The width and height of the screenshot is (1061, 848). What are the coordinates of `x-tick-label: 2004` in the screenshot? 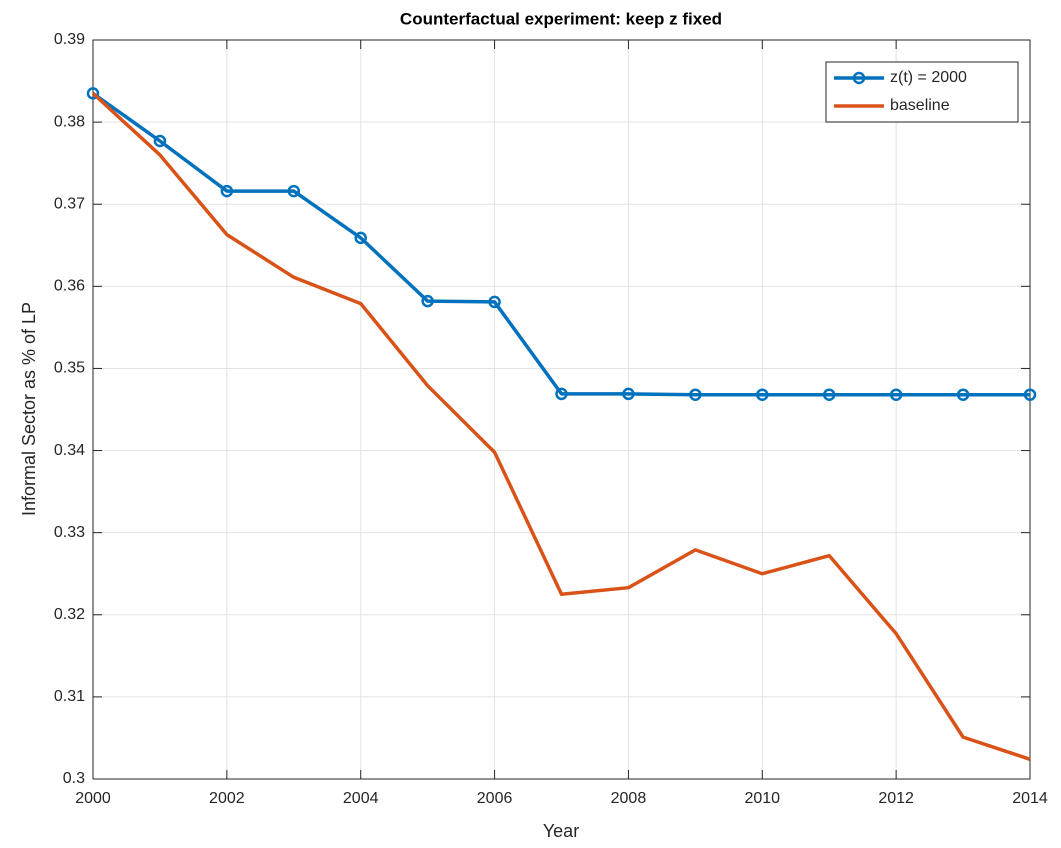 It's located at (361, 798).